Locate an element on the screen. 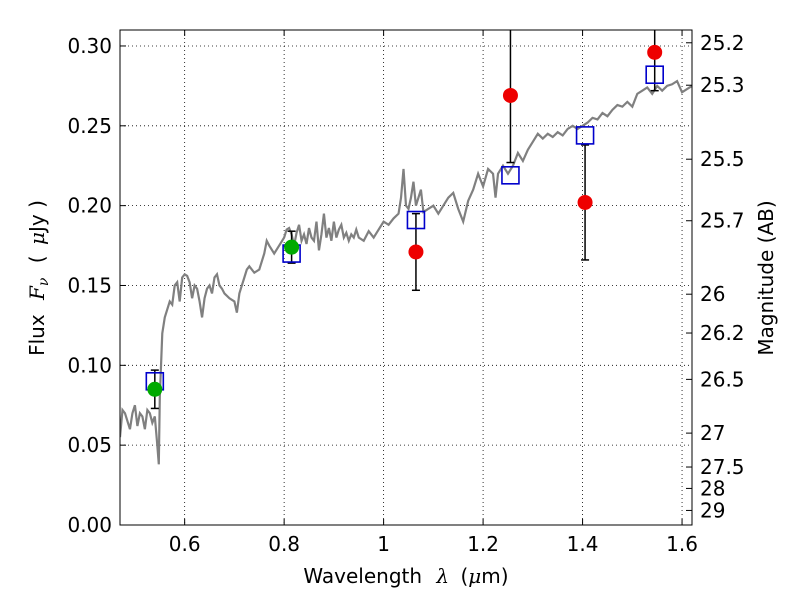  y-axis-label-text: Flux is located at coordinates (37, 335).